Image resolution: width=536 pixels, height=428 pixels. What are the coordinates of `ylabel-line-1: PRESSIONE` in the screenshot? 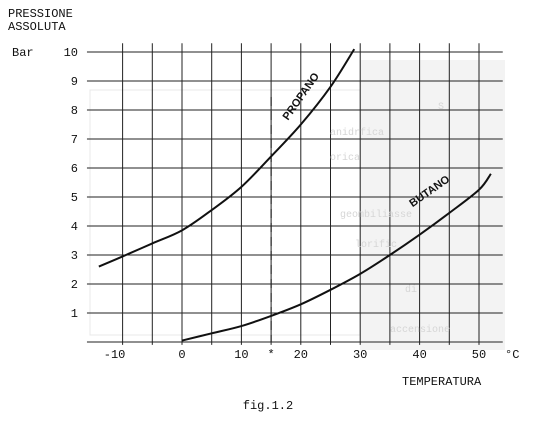 It's located at (40, 14).